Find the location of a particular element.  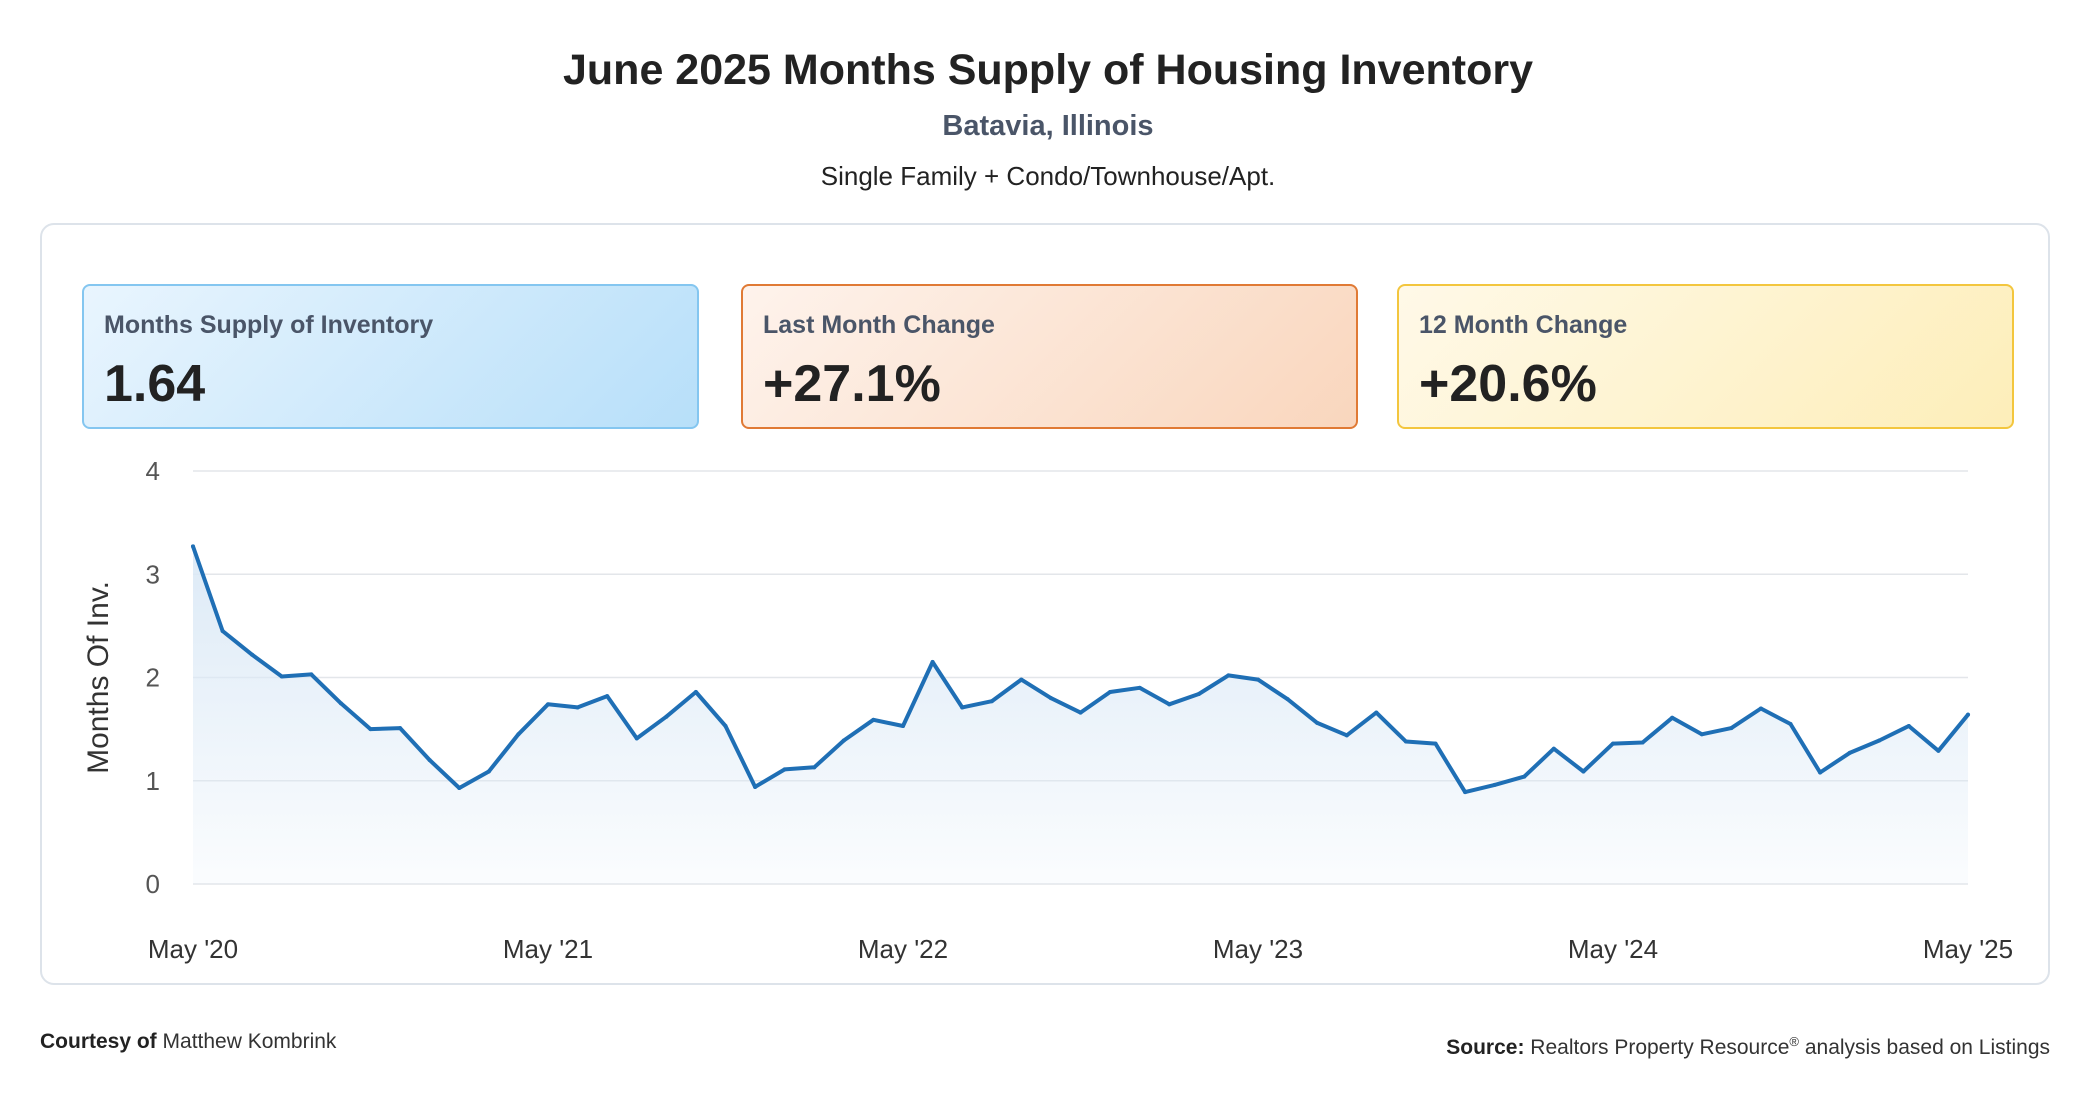

twelve-month-change-label: 12 Month Change is located at coordinates (1523, 325).